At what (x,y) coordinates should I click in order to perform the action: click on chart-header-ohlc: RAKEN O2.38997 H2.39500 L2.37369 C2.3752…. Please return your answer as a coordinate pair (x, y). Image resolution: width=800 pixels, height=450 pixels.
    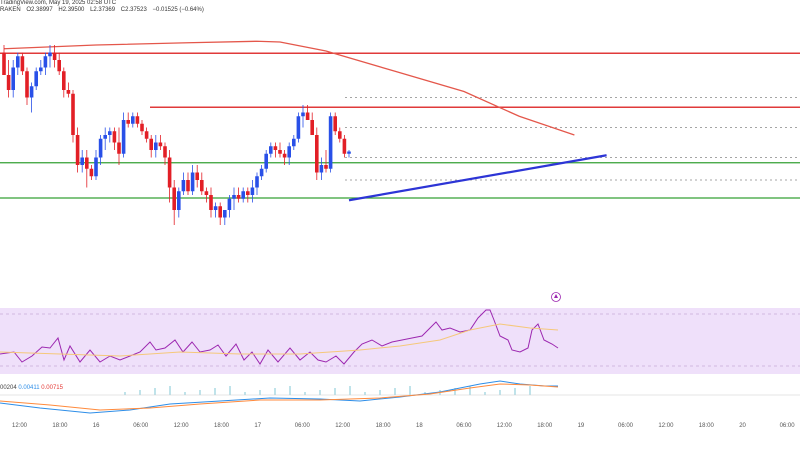
    Looking at the image, I should click on (104, 10).